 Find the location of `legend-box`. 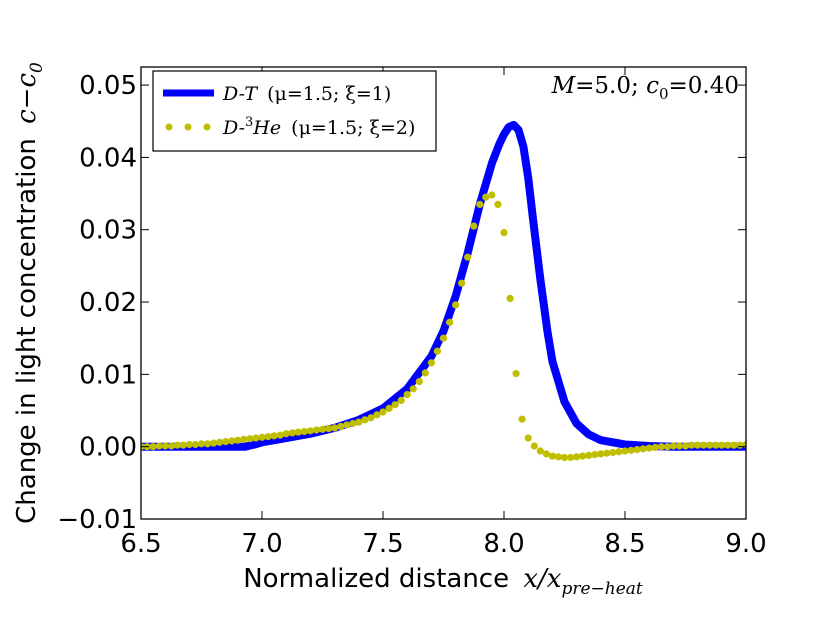

legend-box is located at coordinates (294, 111).